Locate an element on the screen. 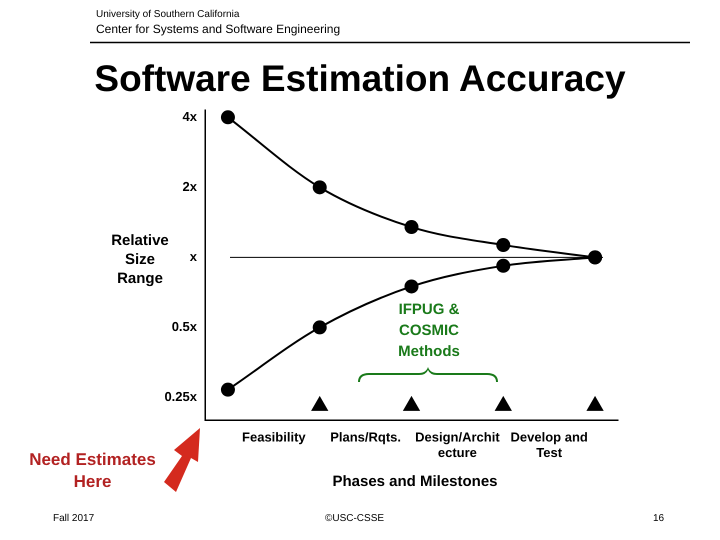  text: Center for Systems and Software Engineering is located at coordinates (218, 29).